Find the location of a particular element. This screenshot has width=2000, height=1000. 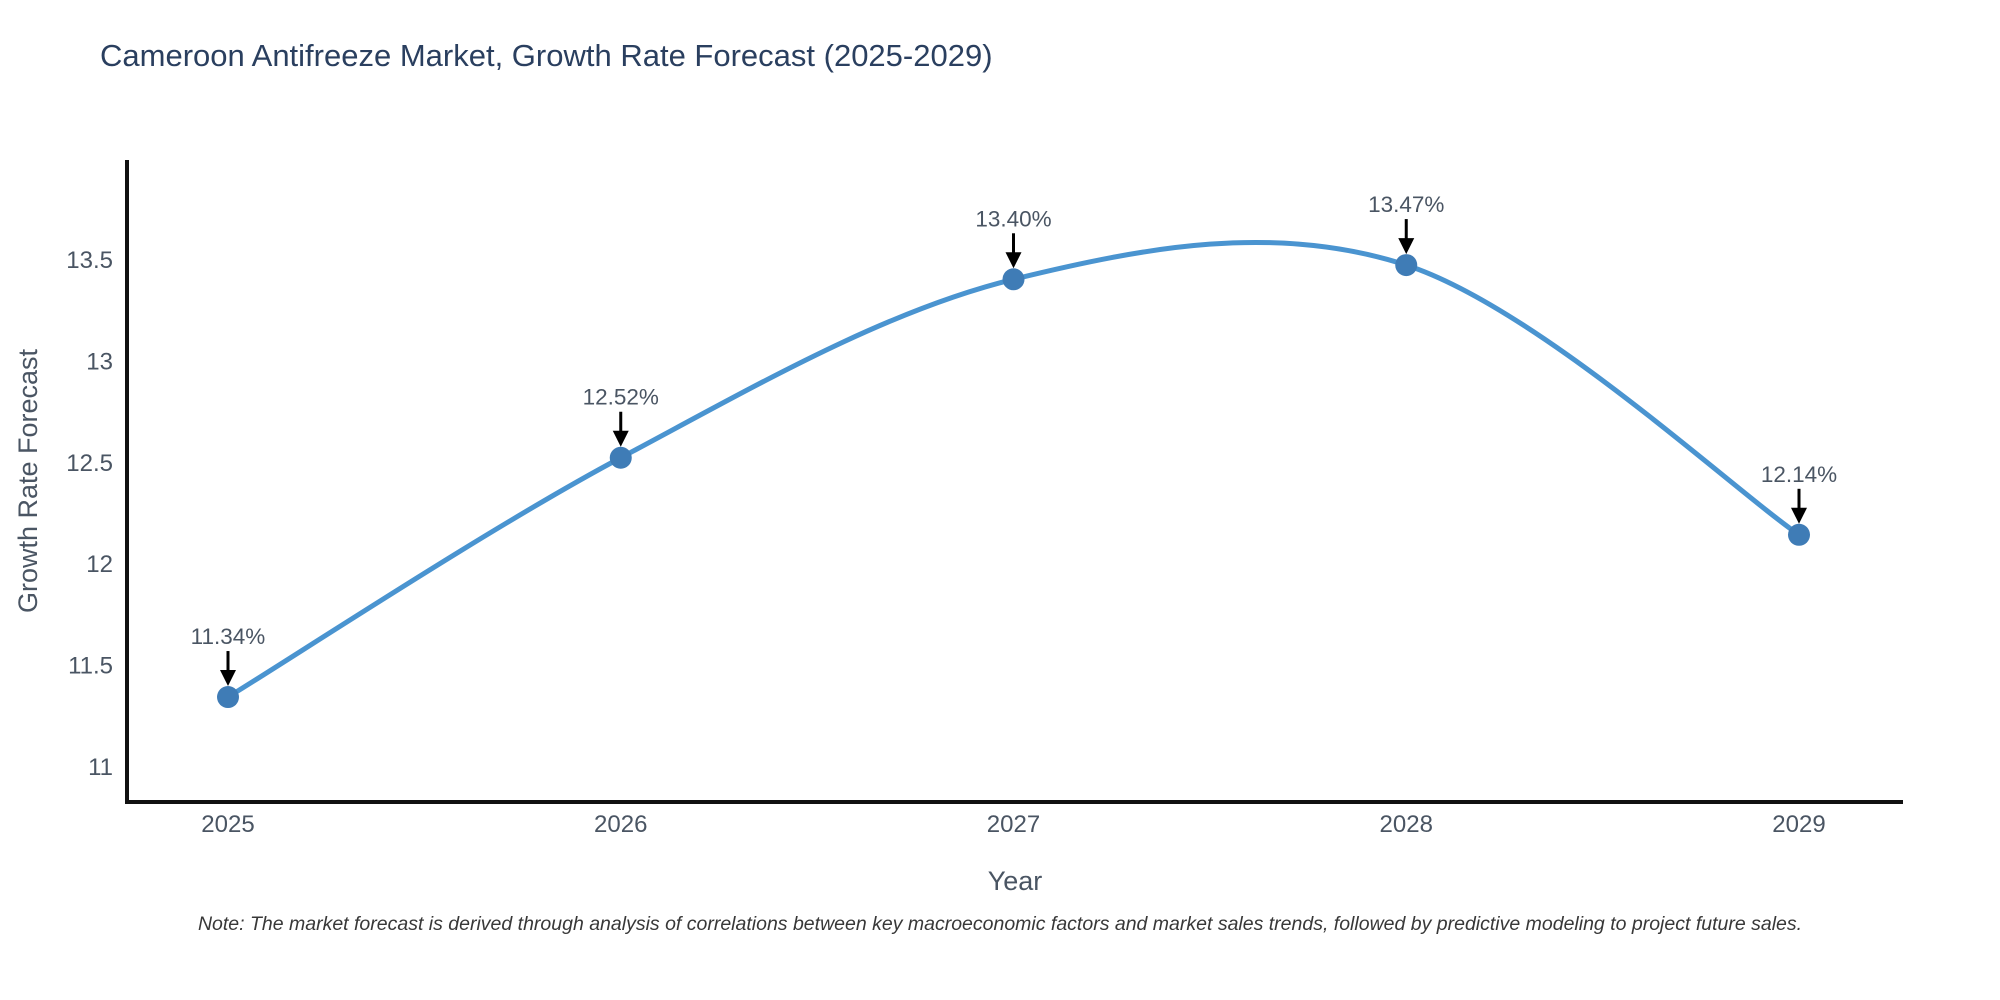

x-tick-label: 2026 is located at coordinates (620, 824).